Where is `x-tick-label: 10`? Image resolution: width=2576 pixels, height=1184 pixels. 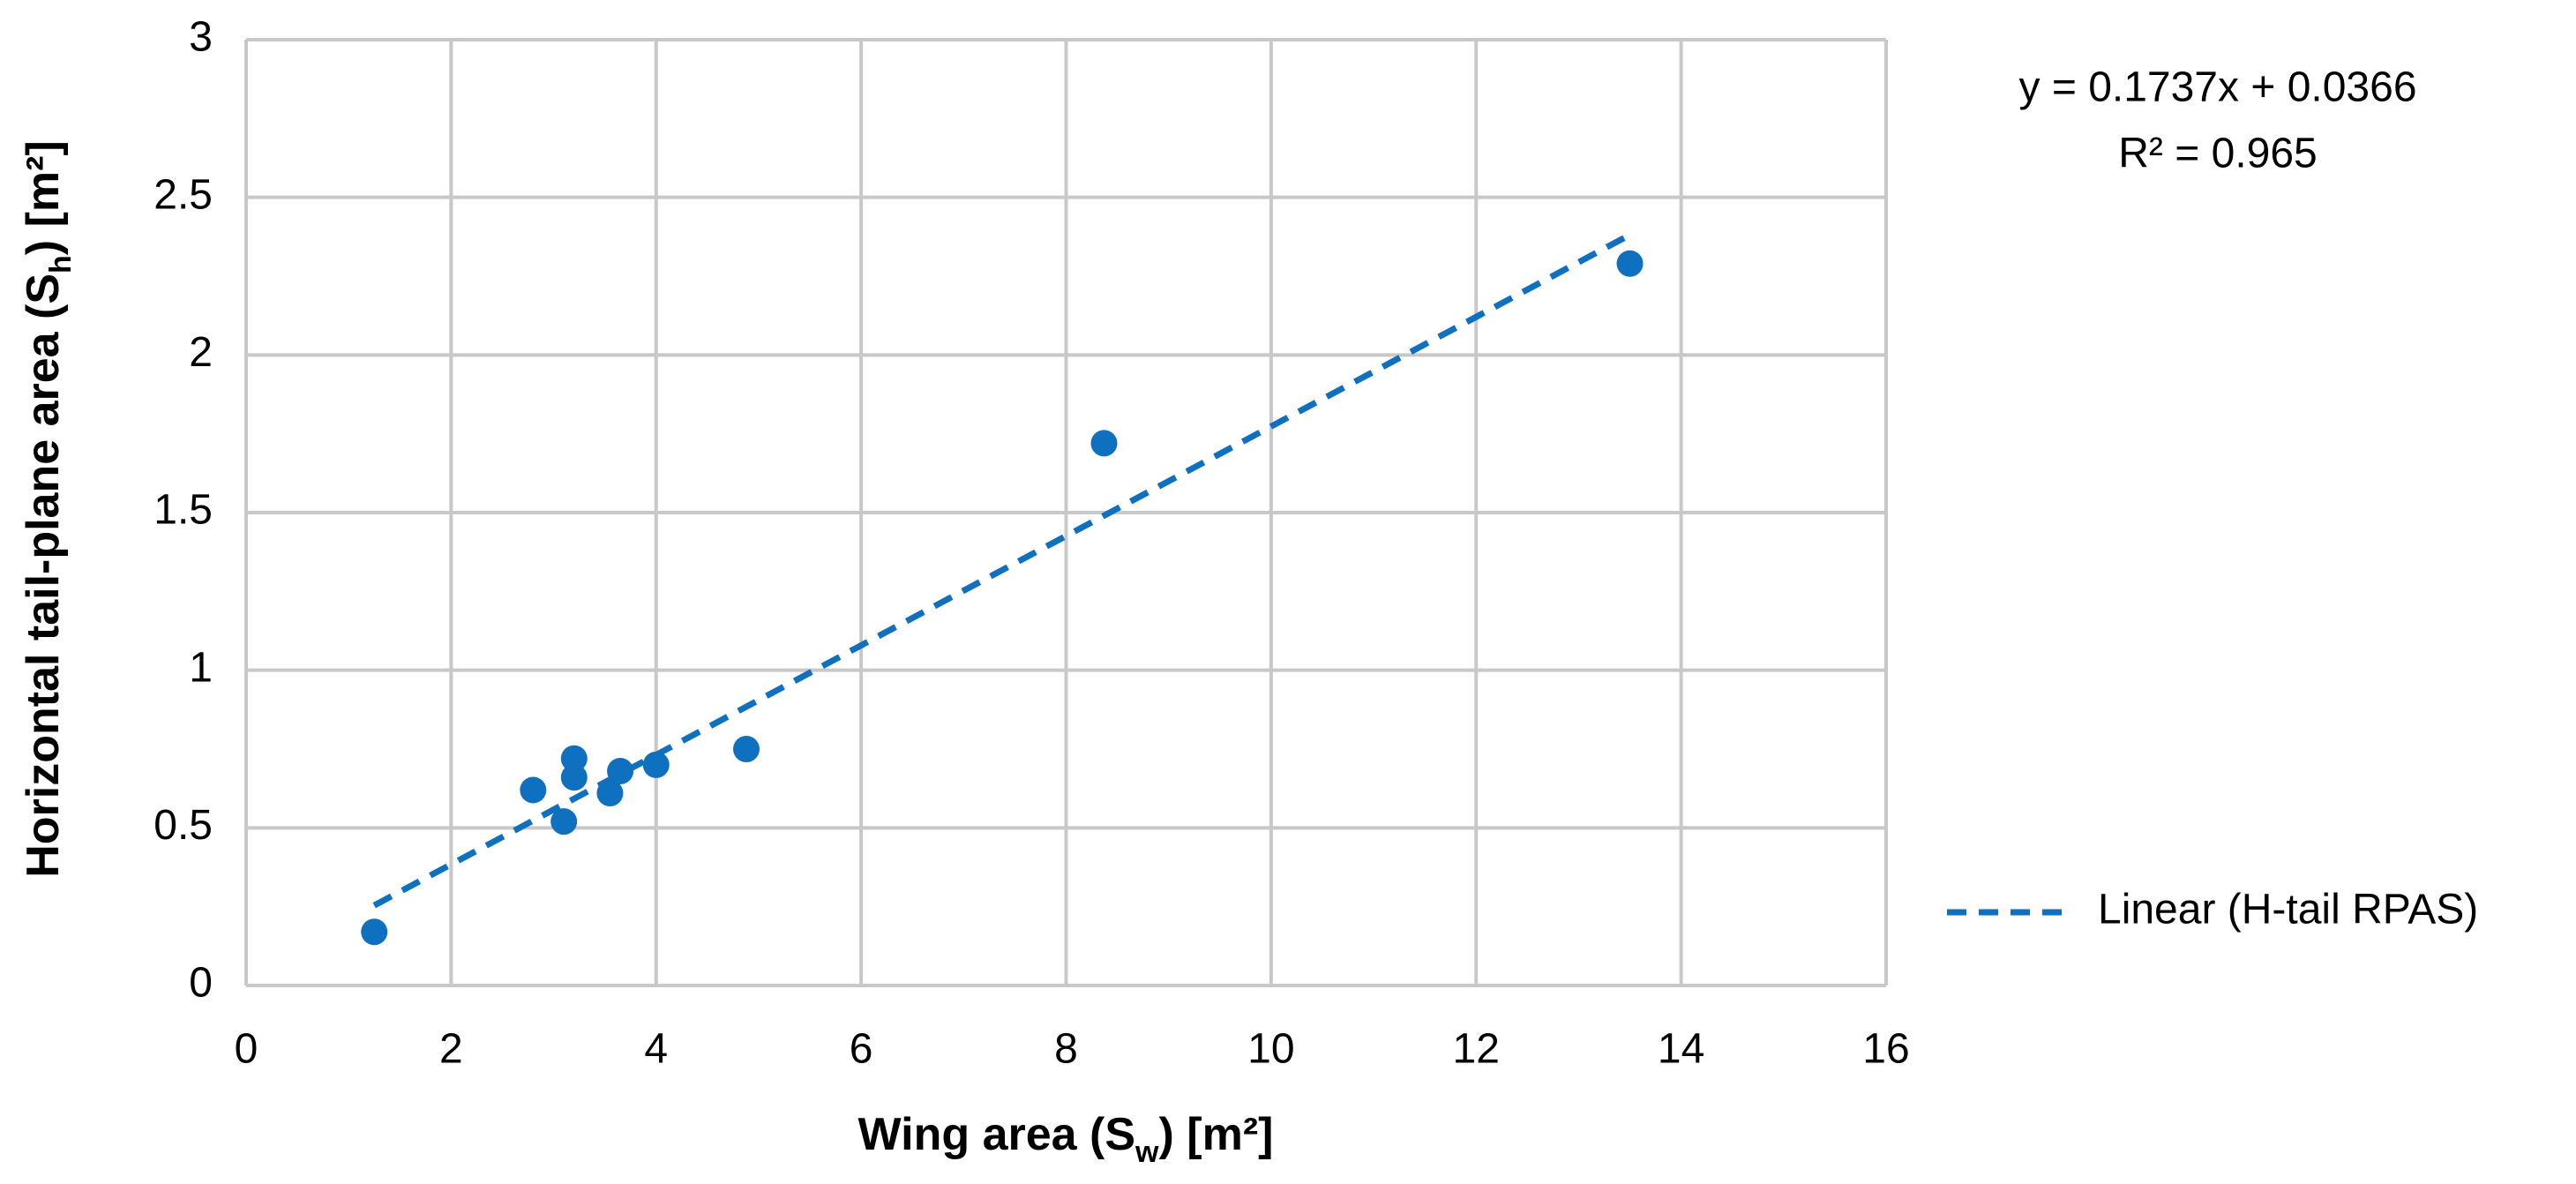 x-tick-label: 10 is located at coordinates (1271, 1050).